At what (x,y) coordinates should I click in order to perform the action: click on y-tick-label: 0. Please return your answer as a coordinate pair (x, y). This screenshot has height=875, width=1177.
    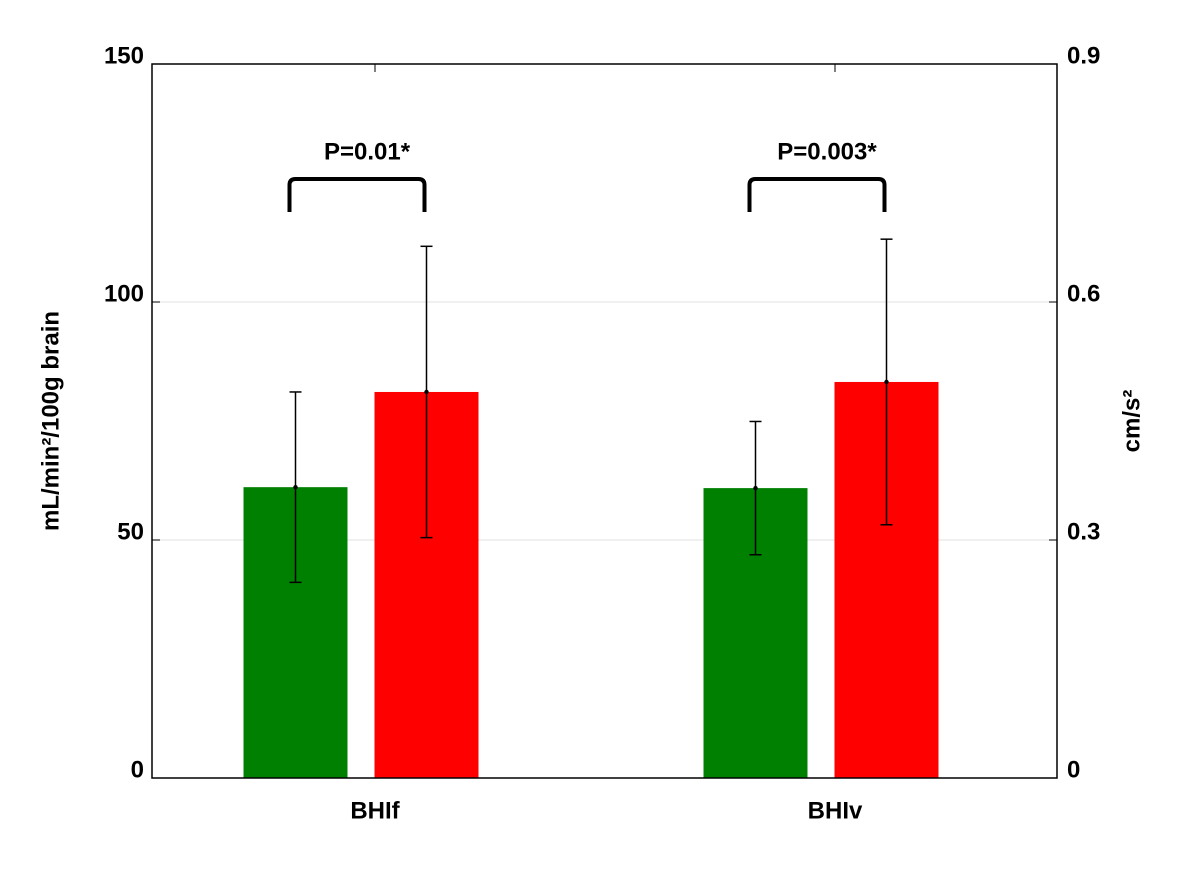
    Looking at the image, I should click on (137, 769).